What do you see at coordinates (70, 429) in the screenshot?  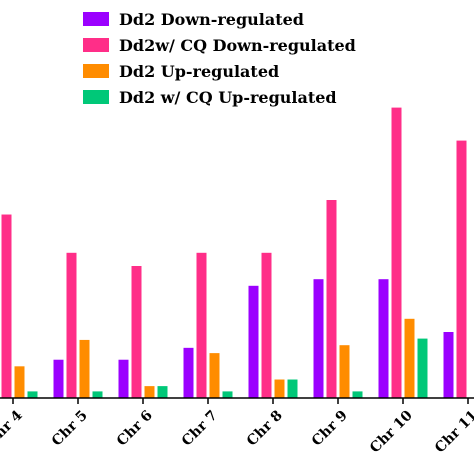 I see `x-tick-label: Chr 5` at bounding box center [70, 429].